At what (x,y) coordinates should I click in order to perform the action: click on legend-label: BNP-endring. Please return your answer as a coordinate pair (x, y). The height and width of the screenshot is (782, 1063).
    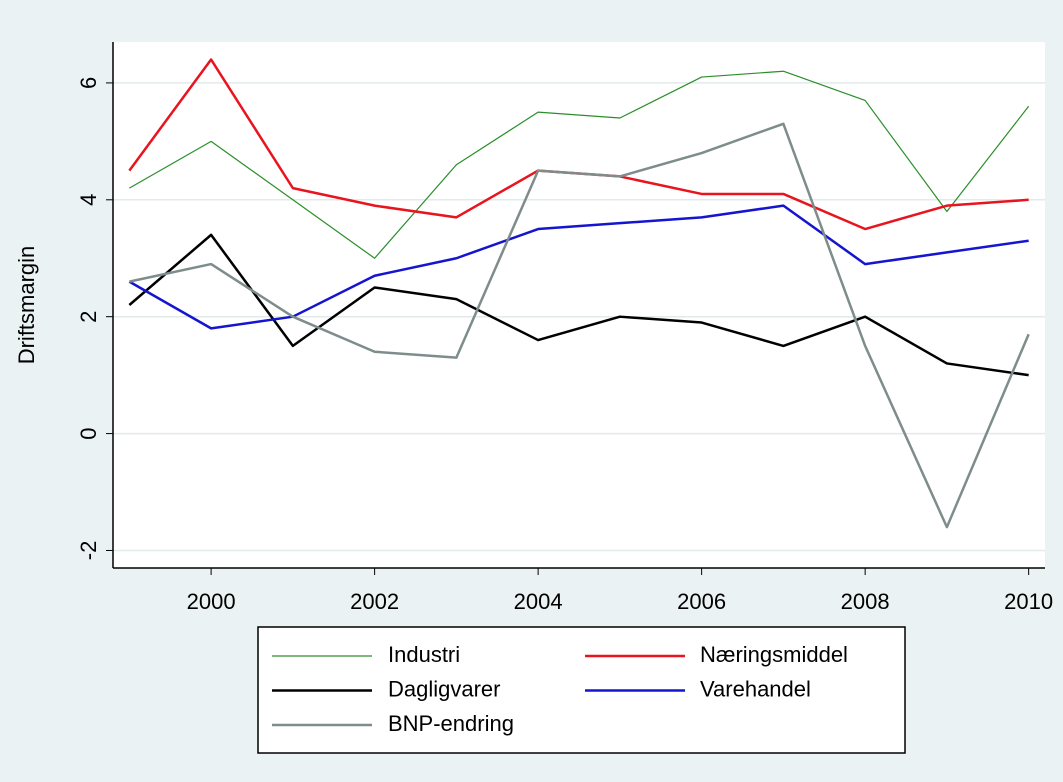
    Looking at the image, I should click on (451, 723).